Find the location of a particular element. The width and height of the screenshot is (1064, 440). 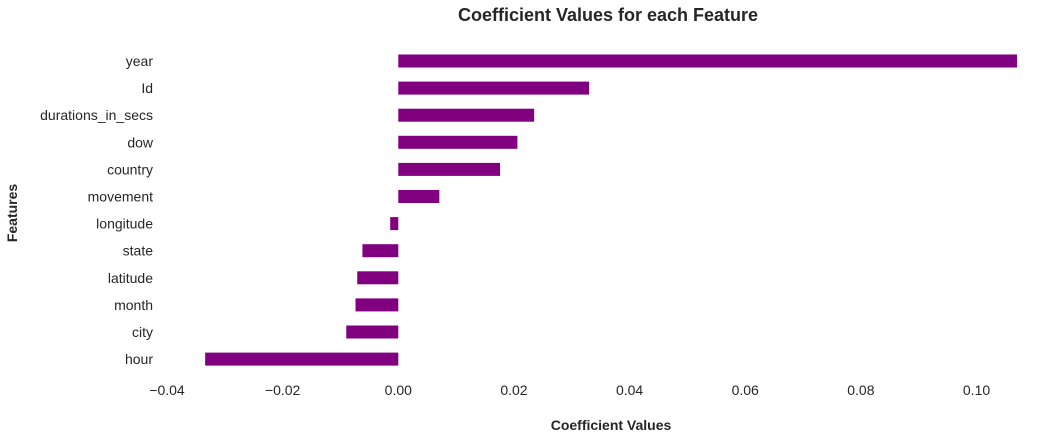

x-axis-title: Coefficient Values is located at coordinates (611, 425).